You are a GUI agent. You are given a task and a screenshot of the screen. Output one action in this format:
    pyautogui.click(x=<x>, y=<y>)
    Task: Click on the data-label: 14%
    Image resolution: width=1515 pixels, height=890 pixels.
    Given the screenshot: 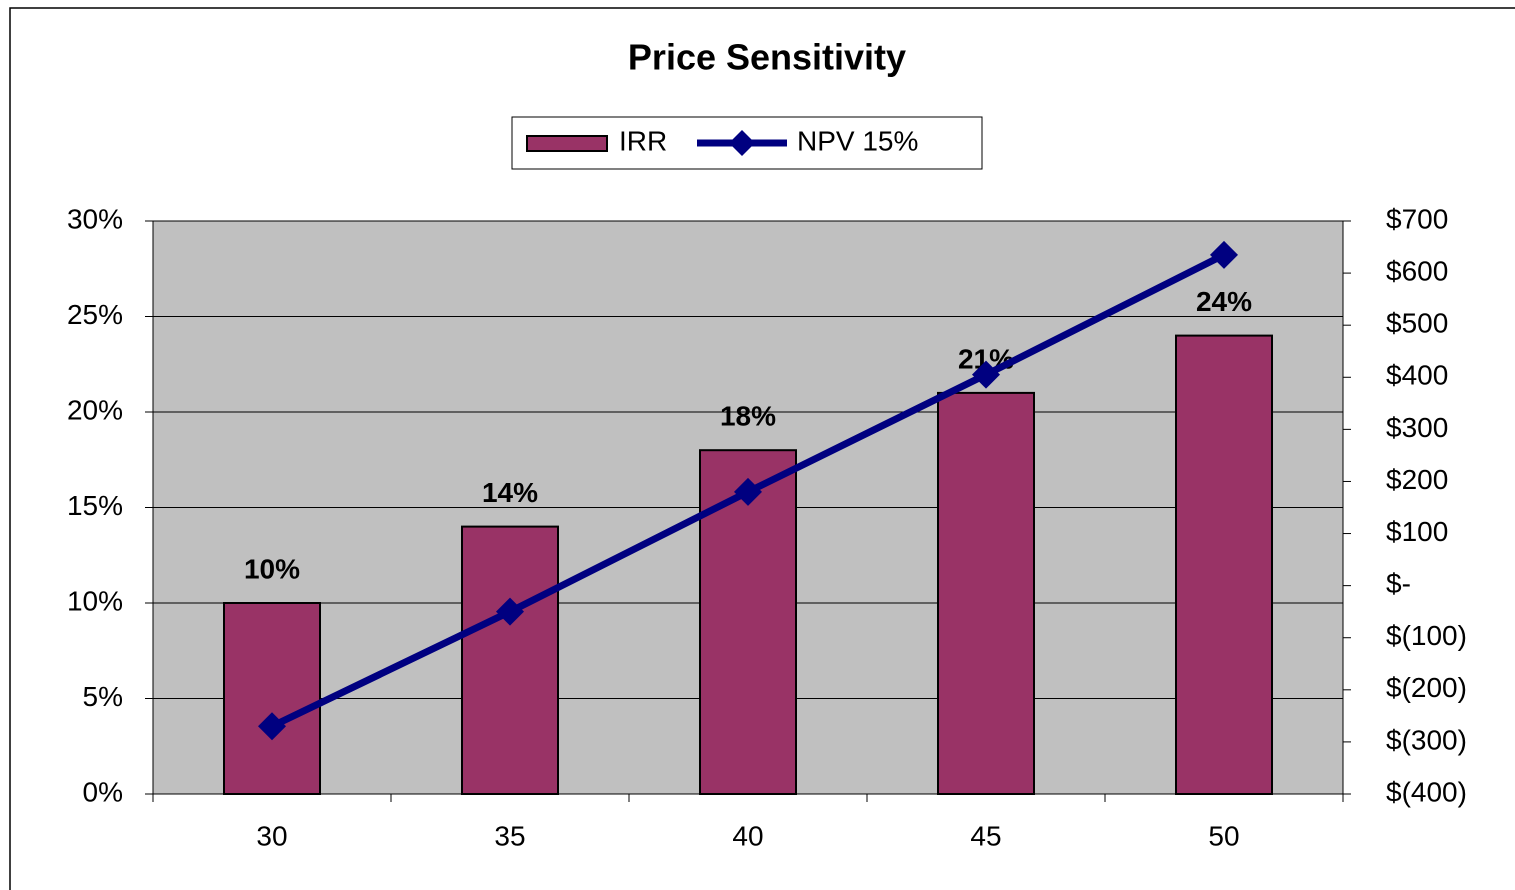 What is the action you would take?
    pyautogui.click(x=510, y=492)
    